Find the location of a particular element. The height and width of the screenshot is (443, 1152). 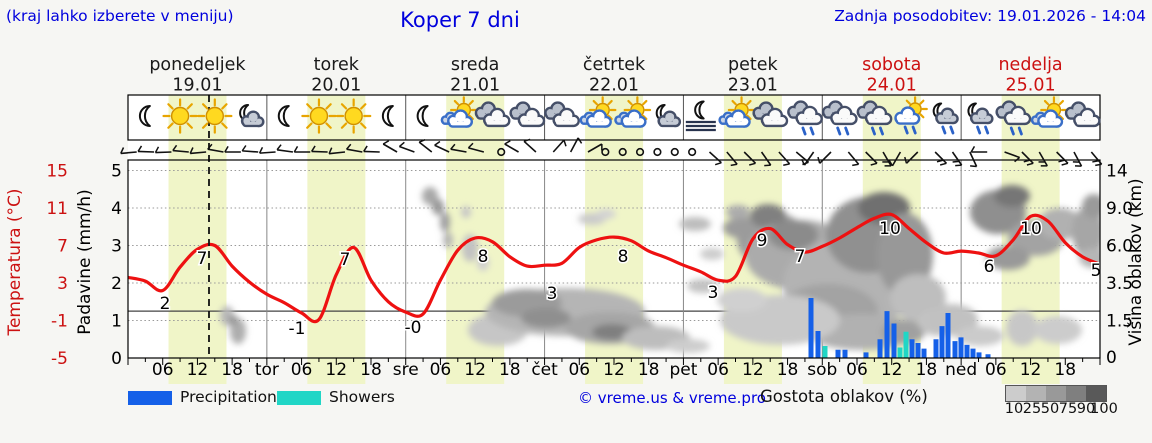

day-name: četrtek is located at coordinates (614, 65).